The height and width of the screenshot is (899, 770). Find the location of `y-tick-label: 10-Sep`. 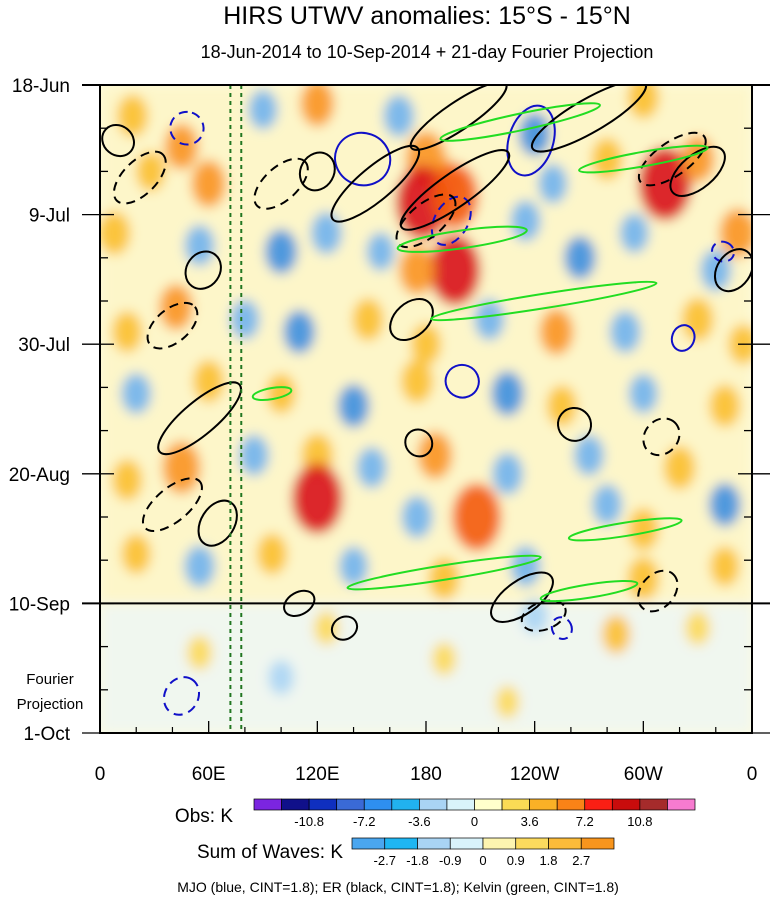

y-tick-label: 10-Sep is located at coordinates (39, 604).